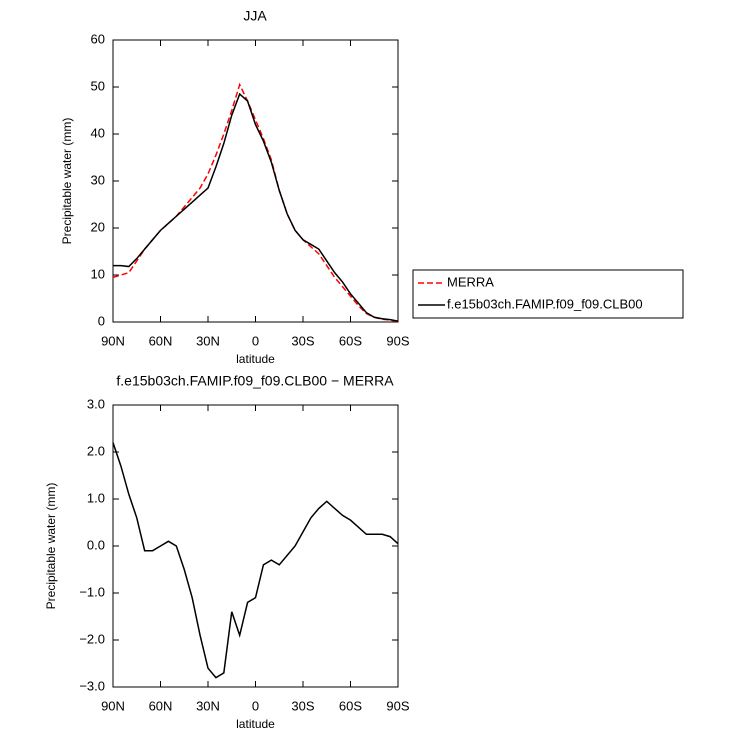  Describe the element at coordinates (98, 85) in the screenshot. I see `y-tick-label: 50` at that location.